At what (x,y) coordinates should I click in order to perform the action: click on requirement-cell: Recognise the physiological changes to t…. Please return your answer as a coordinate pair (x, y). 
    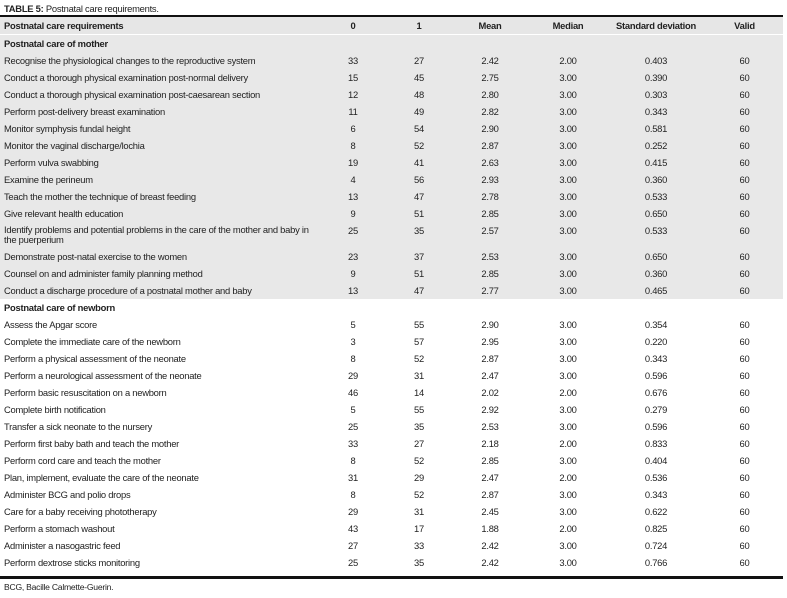
    Looking at the image, I should click on (130, 60).